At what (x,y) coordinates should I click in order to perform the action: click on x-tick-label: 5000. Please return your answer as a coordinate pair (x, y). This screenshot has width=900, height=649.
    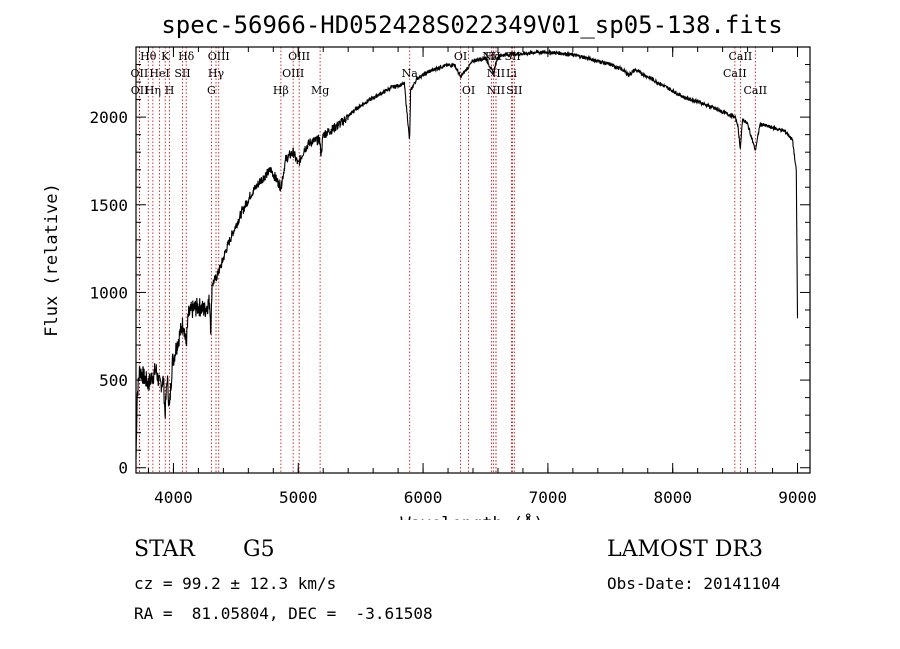
    Looking at the image, I should click on (298, 497).